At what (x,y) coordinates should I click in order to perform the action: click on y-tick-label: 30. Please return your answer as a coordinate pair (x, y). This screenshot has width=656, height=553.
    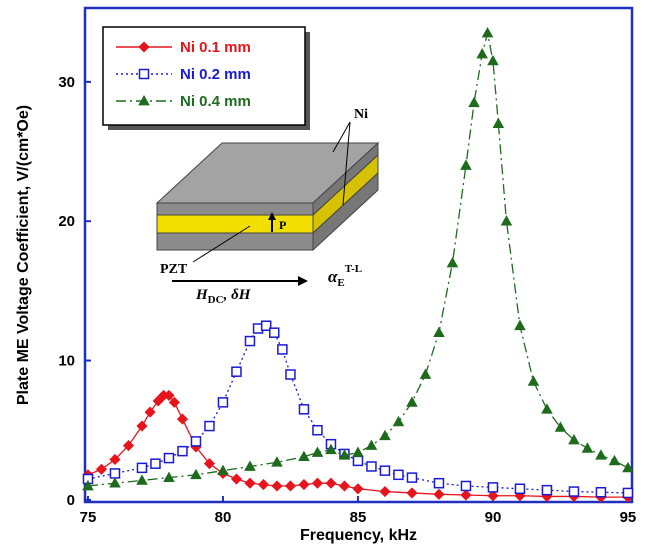
    Looking at the image, I should click on (66, 82).